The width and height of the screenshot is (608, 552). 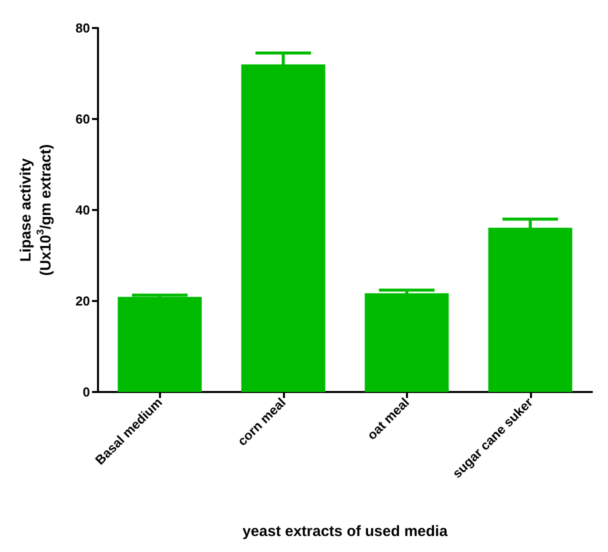 What do you see at coordinates (86, 392) in the screenshot?
I see `y-tick-label: 0` at bounding box center [86, 392].